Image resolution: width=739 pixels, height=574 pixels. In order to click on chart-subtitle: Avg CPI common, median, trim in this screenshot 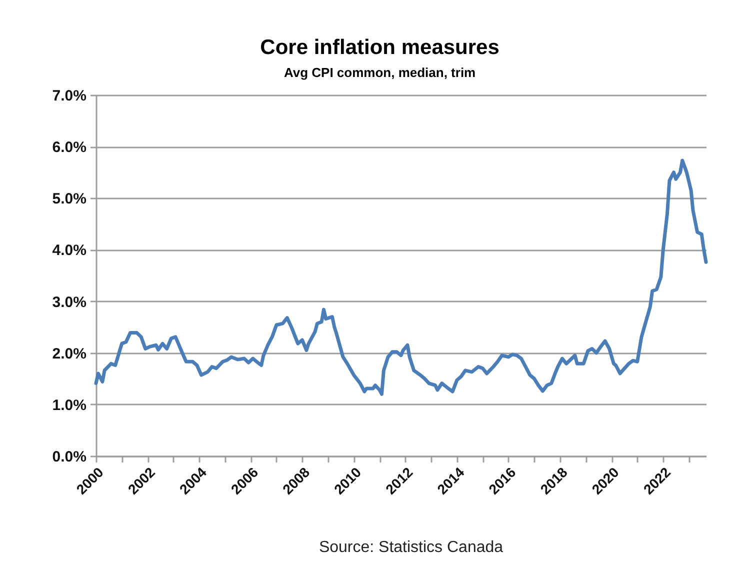, I will do `click(380, 72)`.